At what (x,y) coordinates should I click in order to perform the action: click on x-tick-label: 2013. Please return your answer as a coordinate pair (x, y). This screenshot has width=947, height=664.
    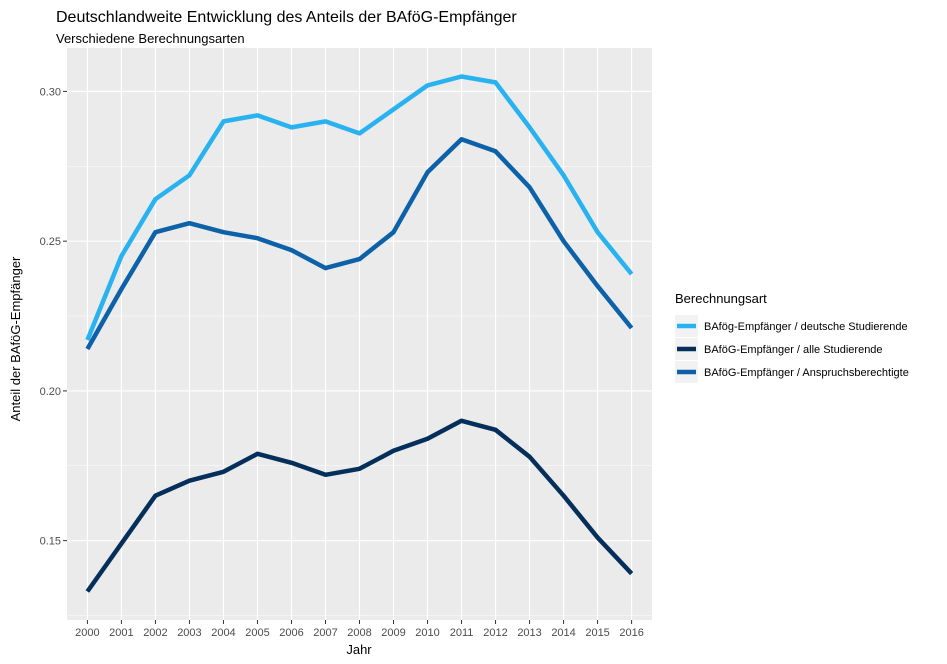
    Looking at the image, I should click on (529, 633).